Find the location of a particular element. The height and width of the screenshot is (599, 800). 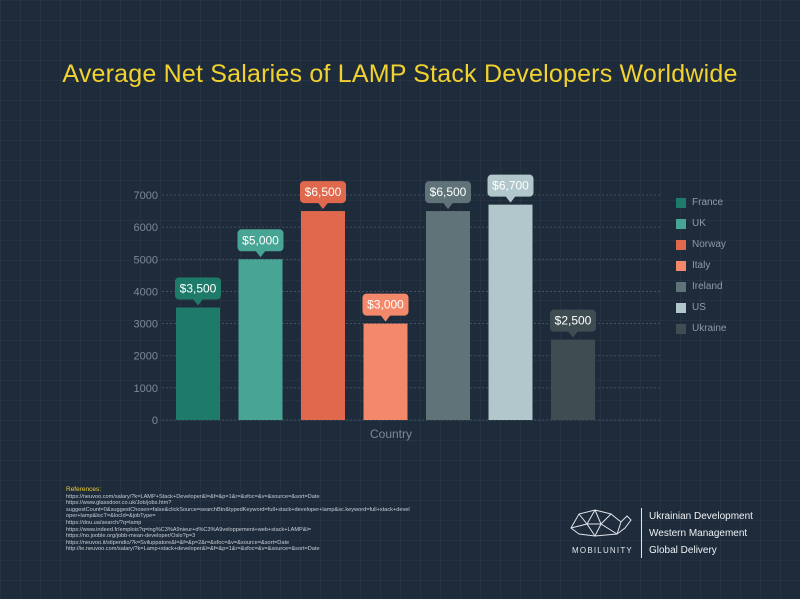

tagline-2: Western Management is located at coordinates (698, 533).